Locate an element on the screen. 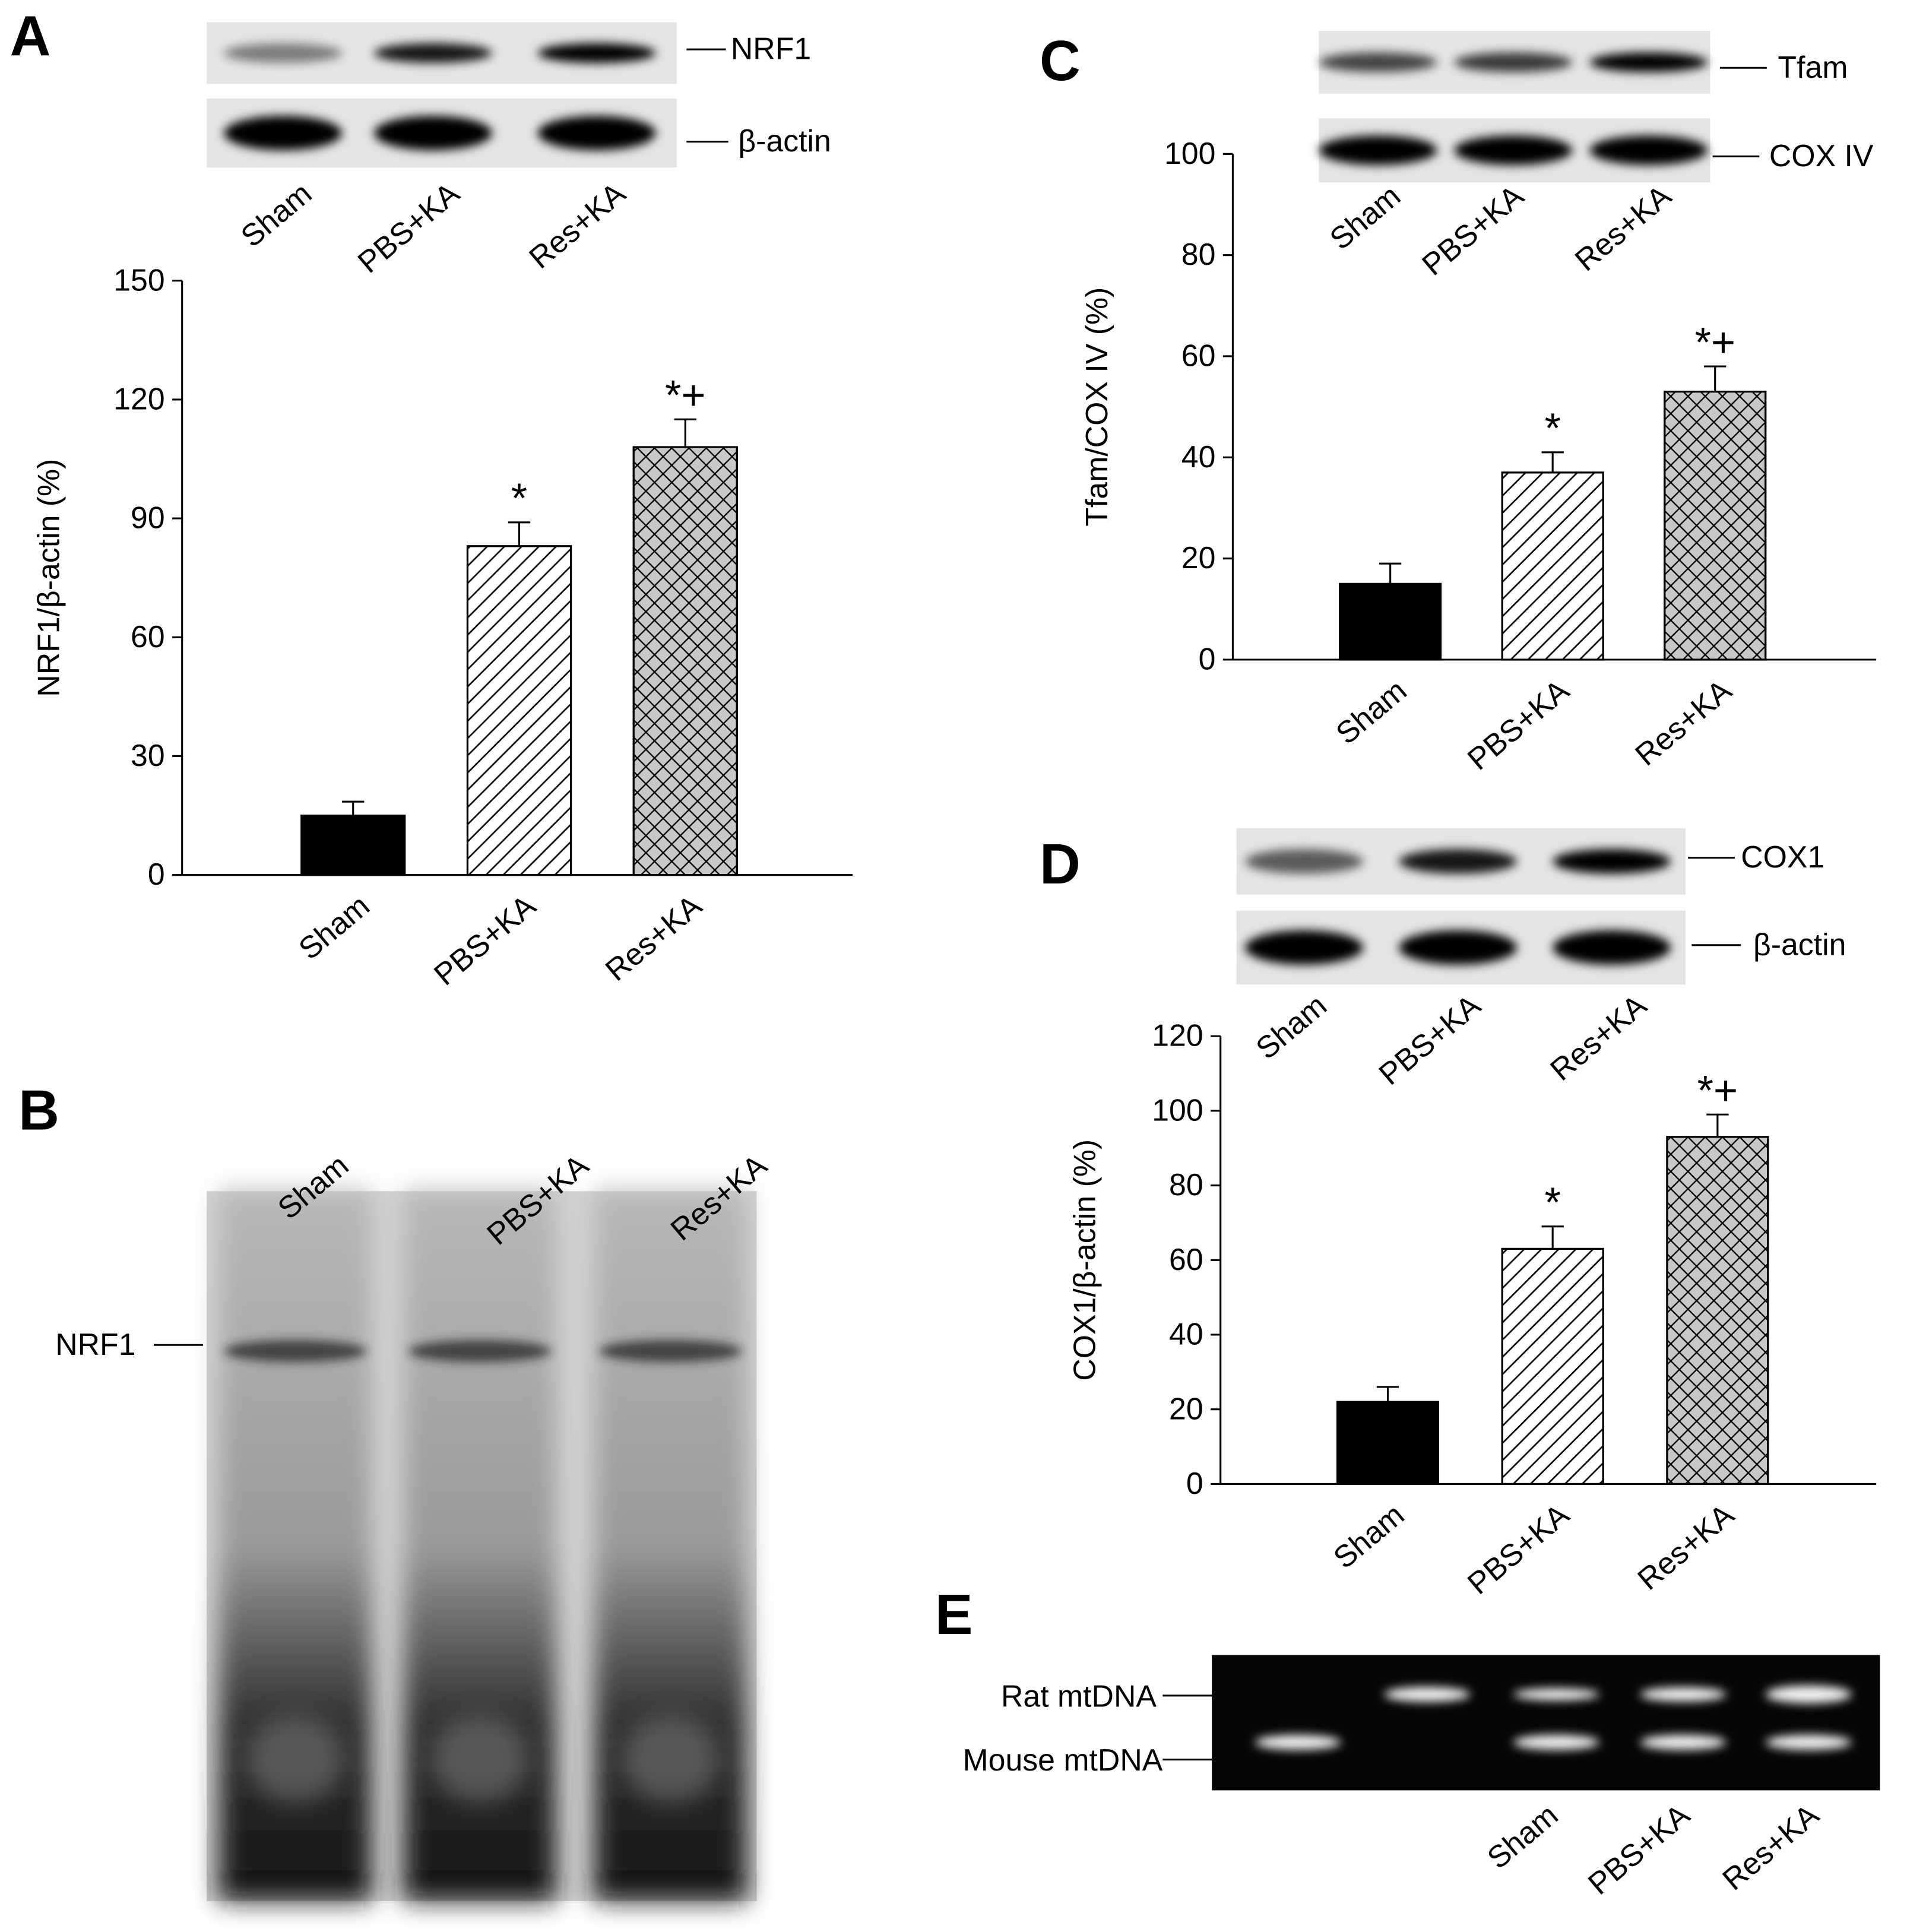 The image size is (1907, 1932). y-tick-label: 90 is located at coordinates (148, 518).